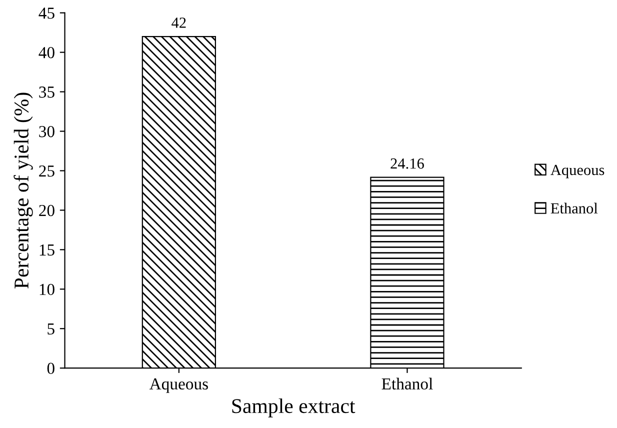  I want to click on x-axis-title: Sample extract, so click(294, 408).